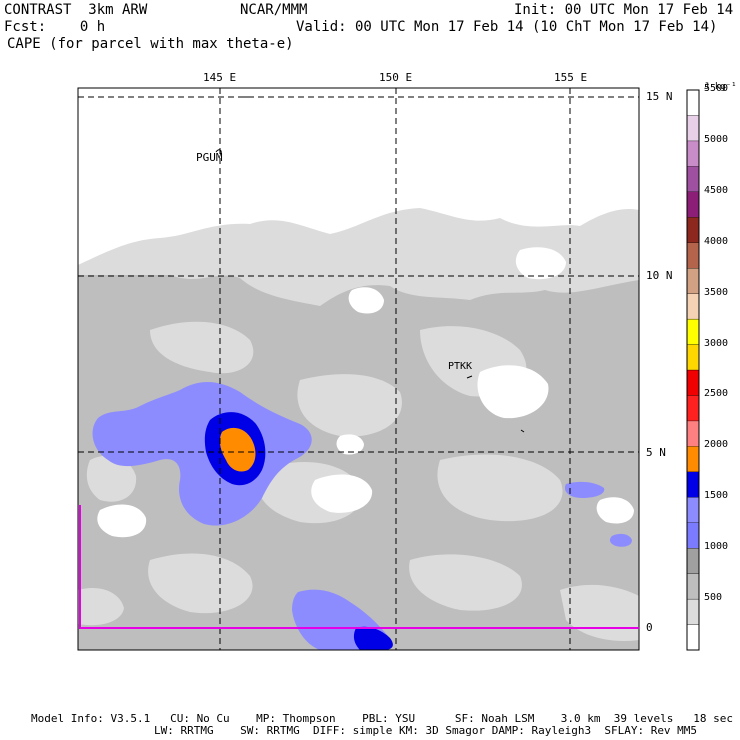 This screenshot has height=740, width=740. Describe the element at coordinates (713, 598) in the screenshot. I see `colorbar-tick-label: 500` at that location.